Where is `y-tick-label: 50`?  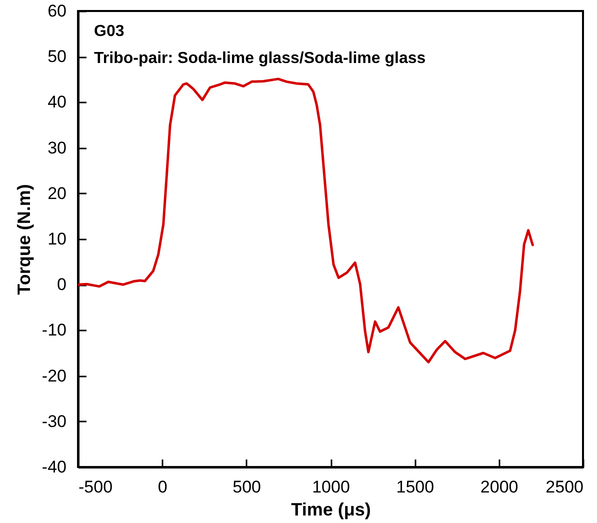
y-tick-label: 50 is located at coordinates (57, 56).